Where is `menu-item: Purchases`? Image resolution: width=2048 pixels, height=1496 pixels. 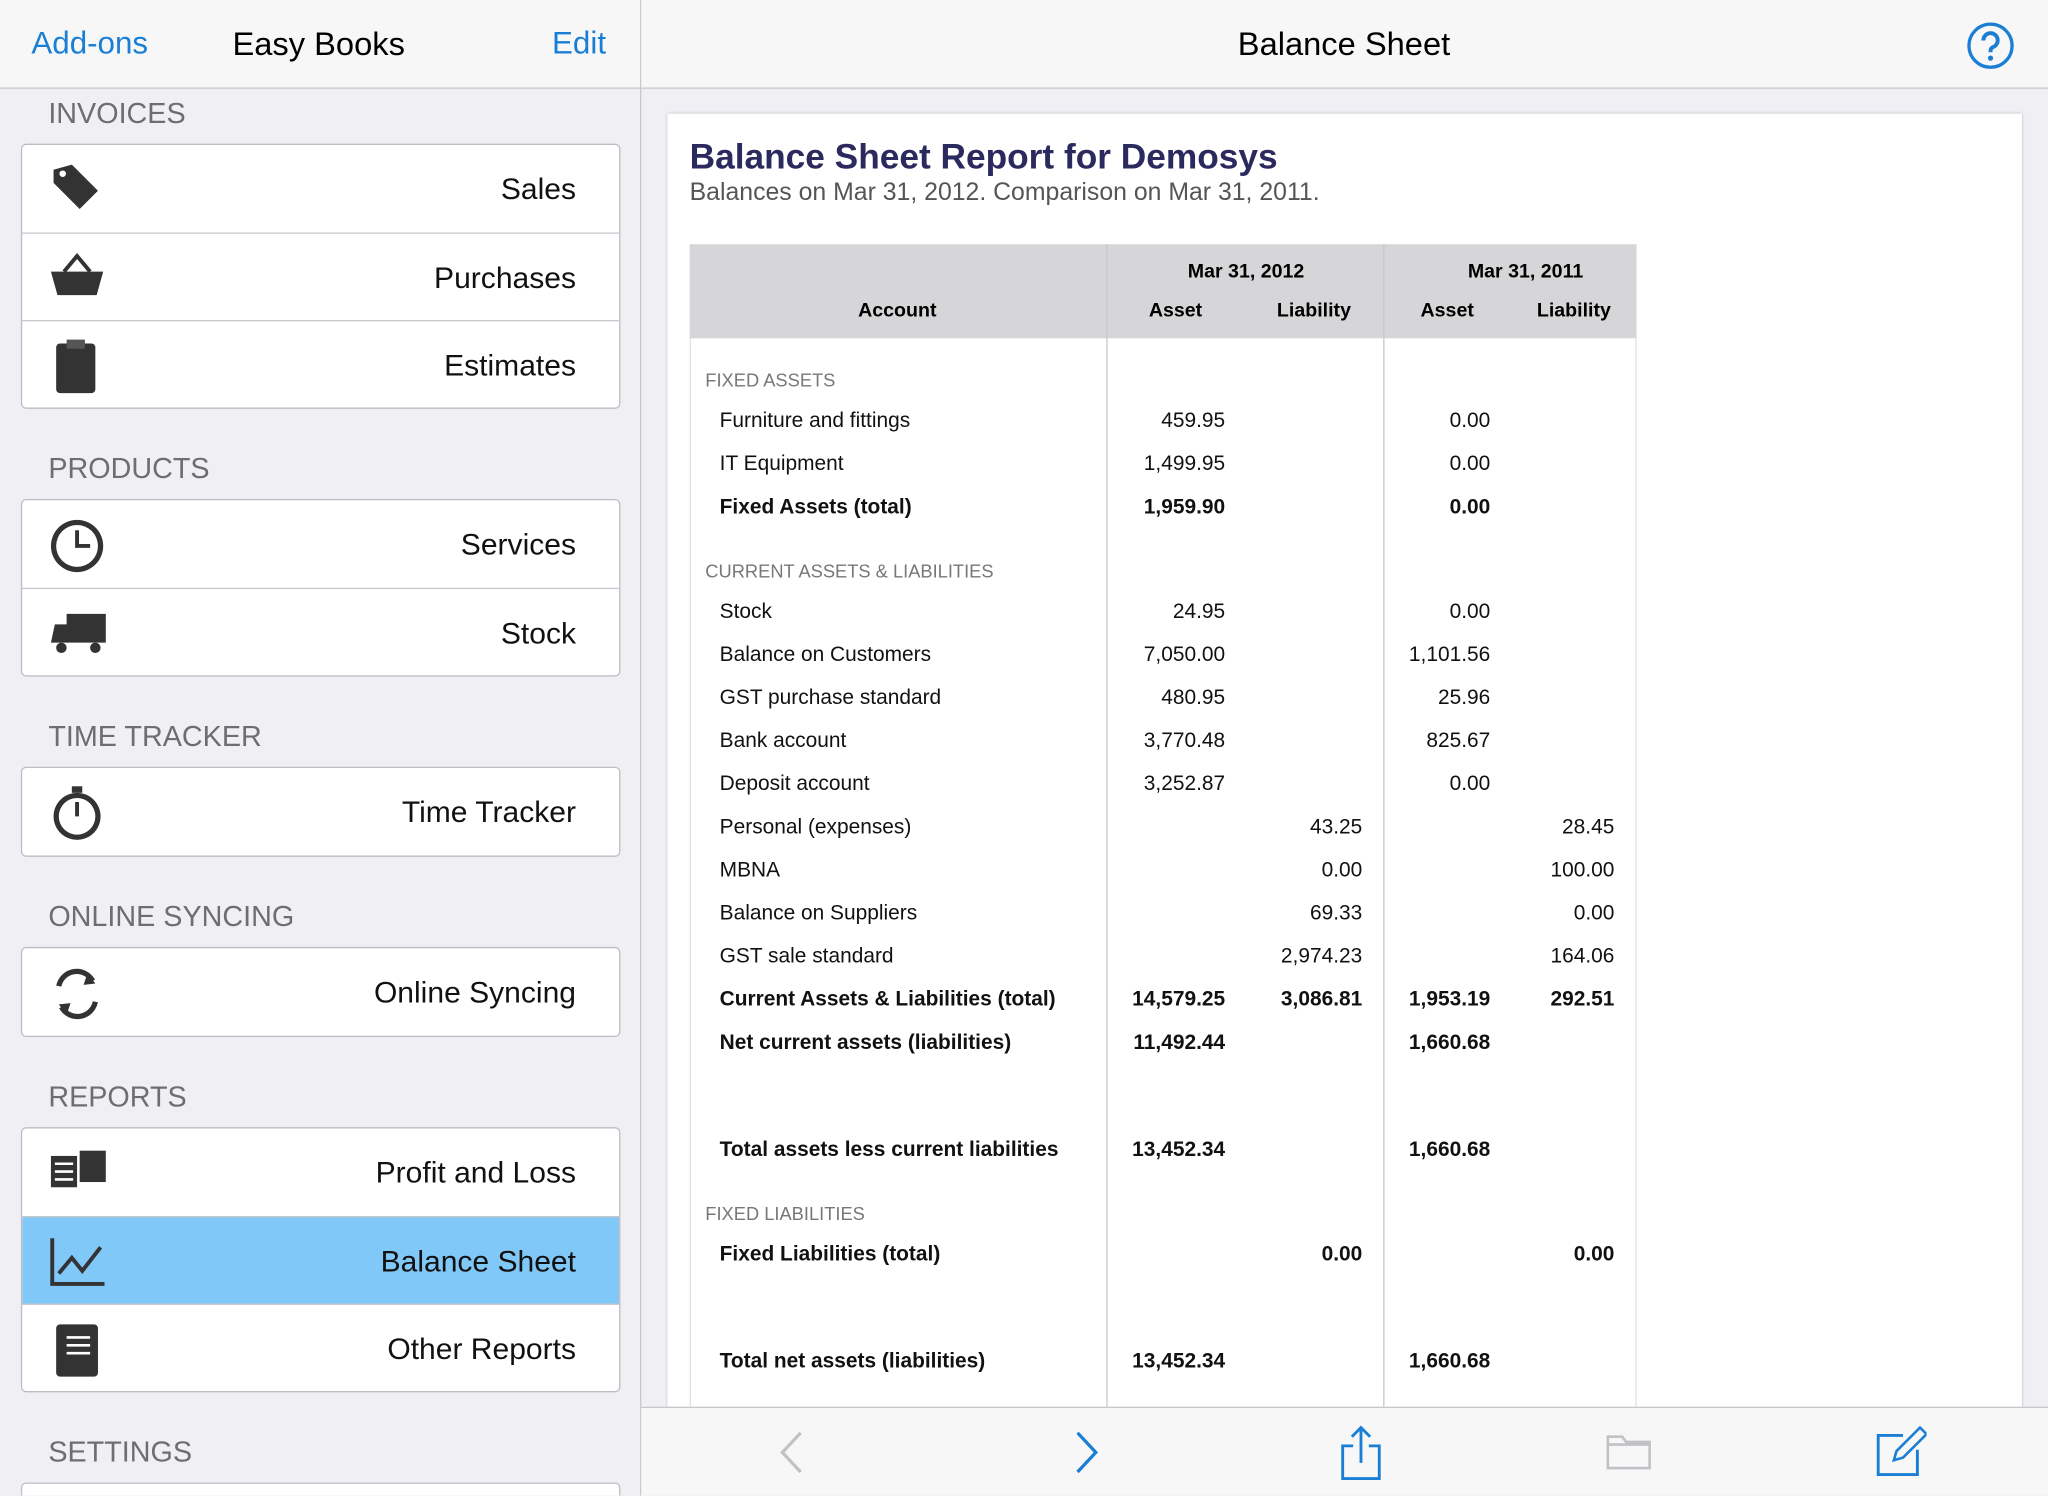 menu-item: Purchases is located at coordinates (320, 276).